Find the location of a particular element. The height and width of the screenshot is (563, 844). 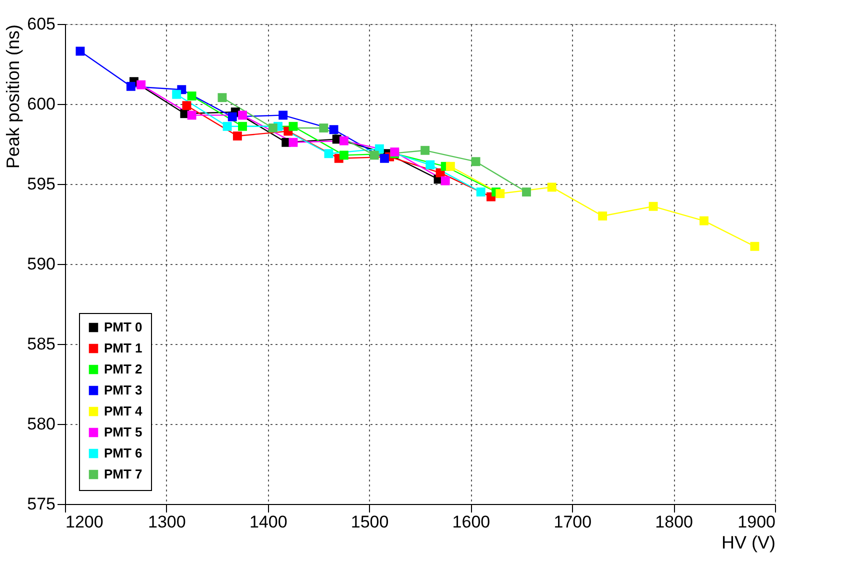

legend-label: PMT 1 is located at coordinates (123, 348).